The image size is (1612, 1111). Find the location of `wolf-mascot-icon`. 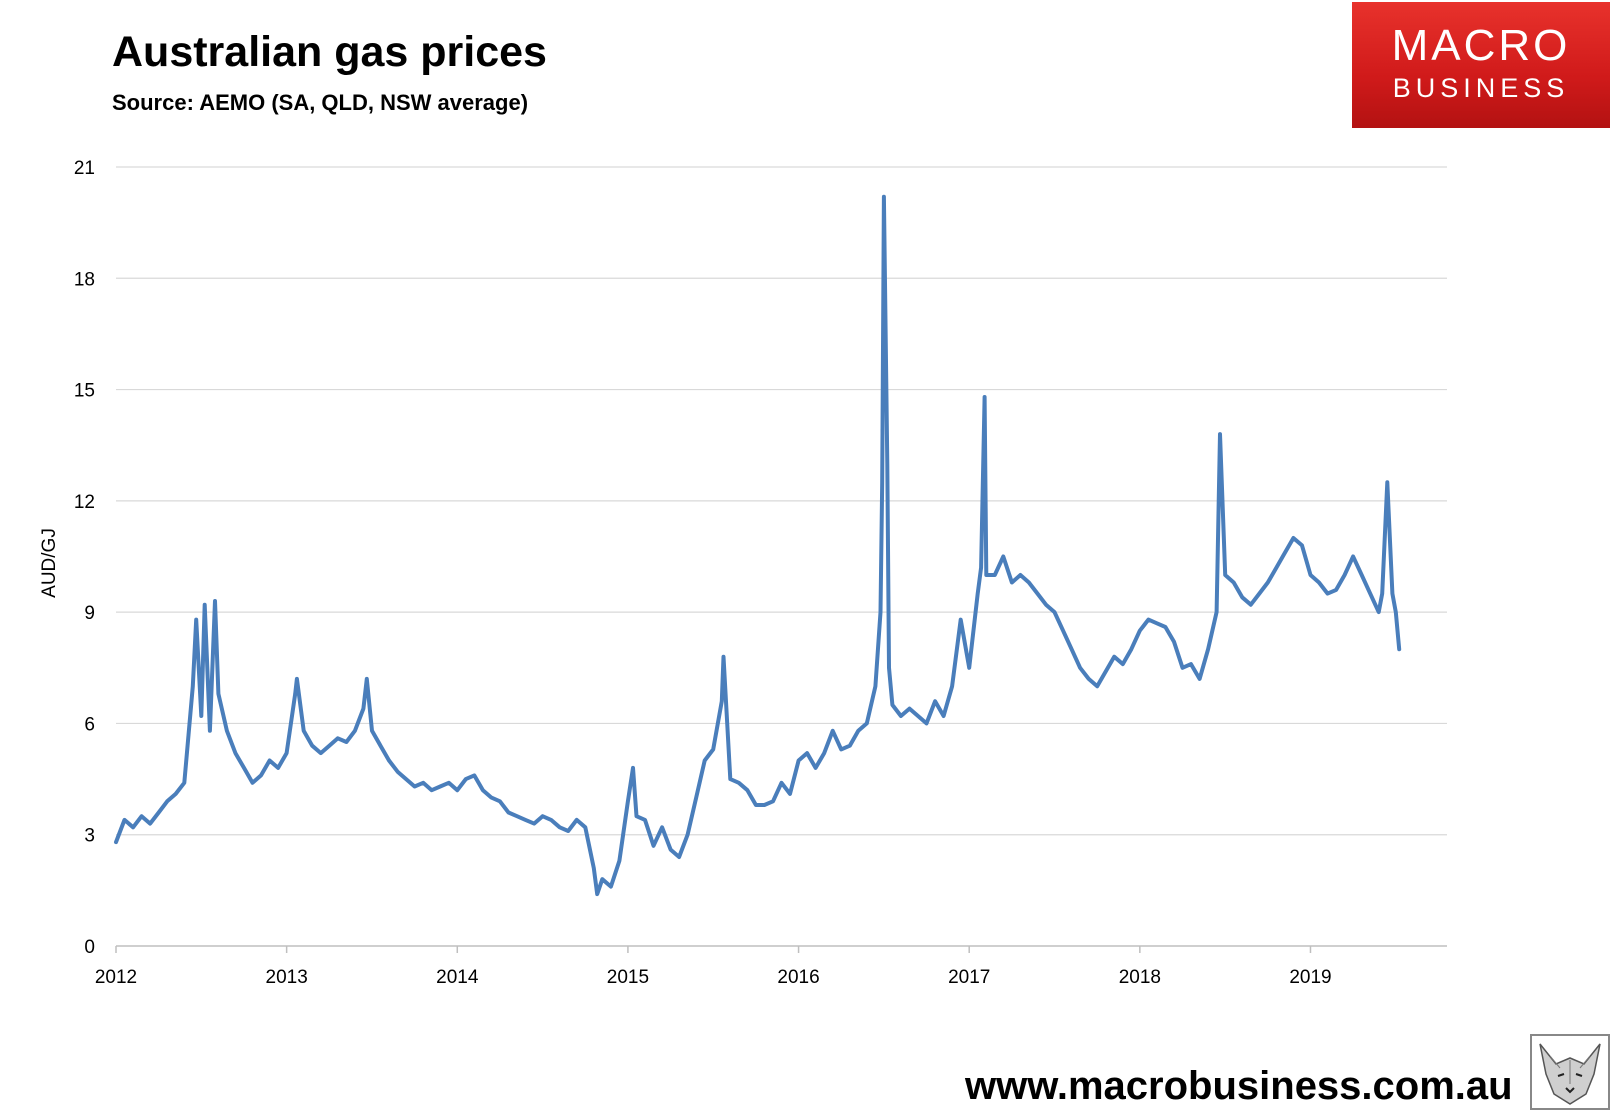

wolf-mascot-icon is located at coordinates (1570, 1072).